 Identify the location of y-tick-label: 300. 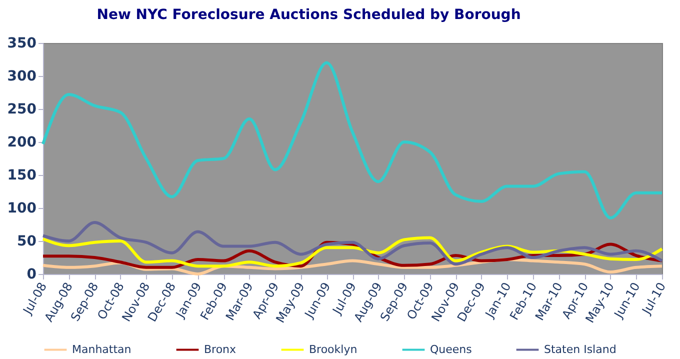
(22, 76).